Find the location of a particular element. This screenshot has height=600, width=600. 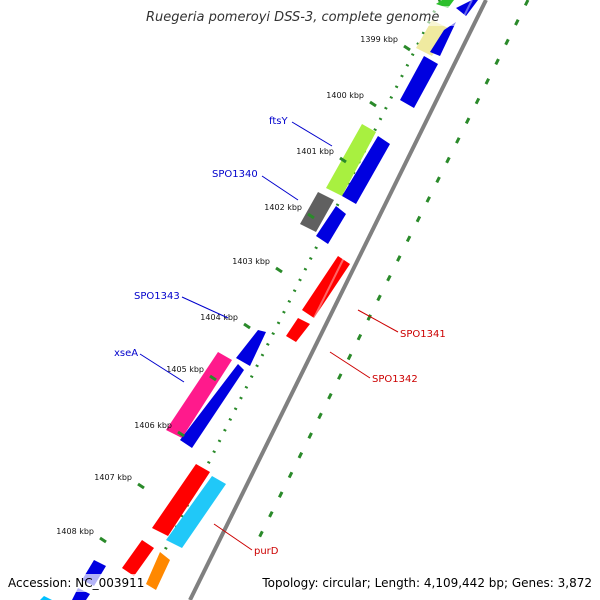

leader-SPO1341 is located at coordinates (378, 321).